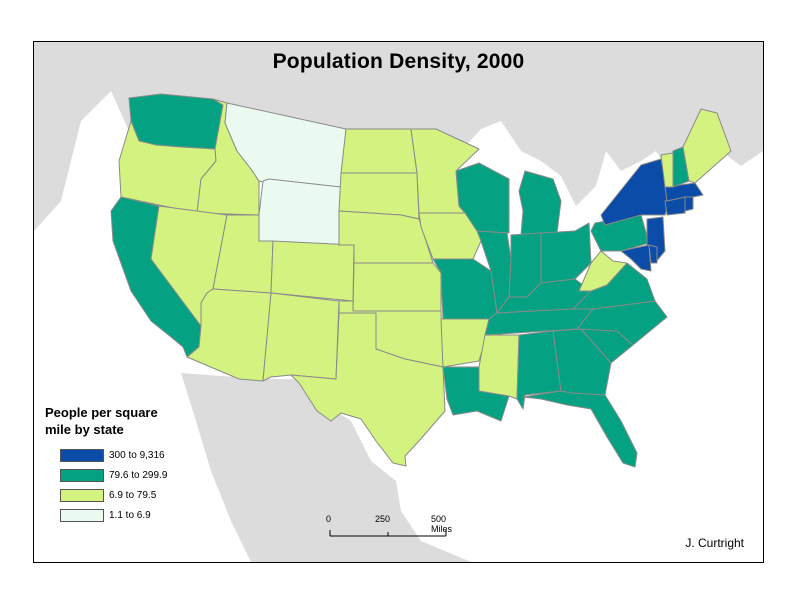 This screenshot has width=792, height=612. I want to click on scale-label-250: 250, so click(383, 519).